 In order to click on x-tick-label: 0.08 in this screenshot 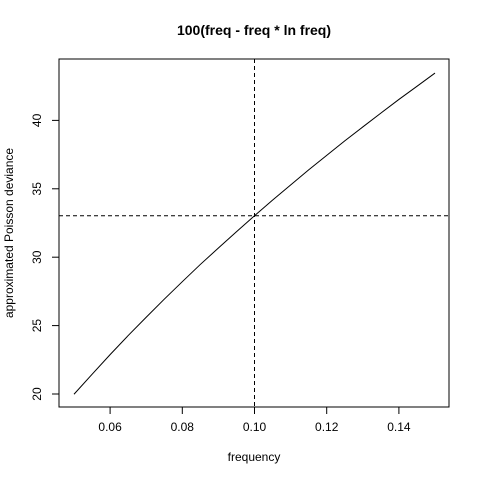, I will do `click(183, 427)`.